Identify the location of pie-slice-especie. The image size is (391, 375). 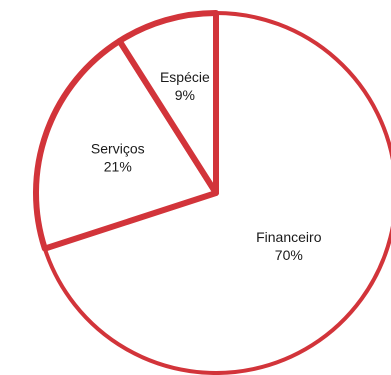
(167, 103).